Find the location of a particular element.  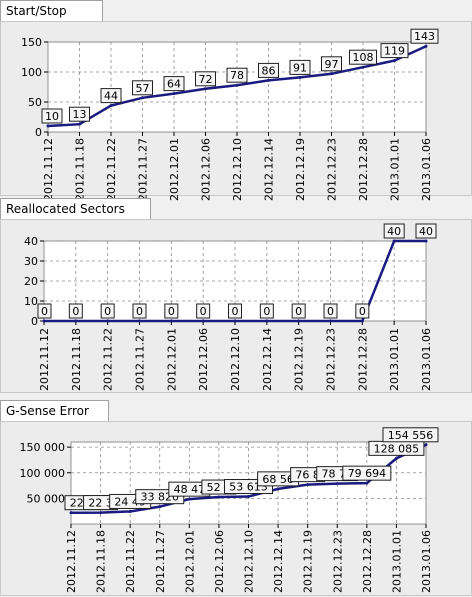

data-label-text: 79 694 is located at coordinates (367, 473).